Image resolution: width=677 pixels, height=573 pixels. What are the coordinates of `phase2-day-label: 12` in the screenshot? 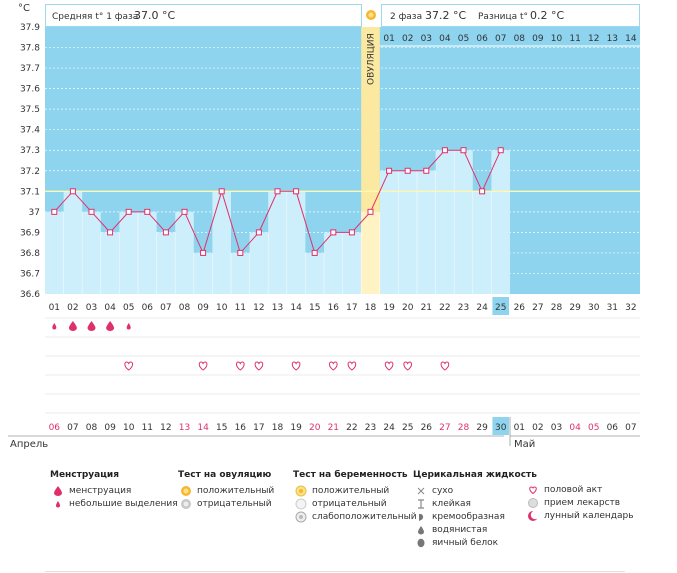 It's located at (593, 39).